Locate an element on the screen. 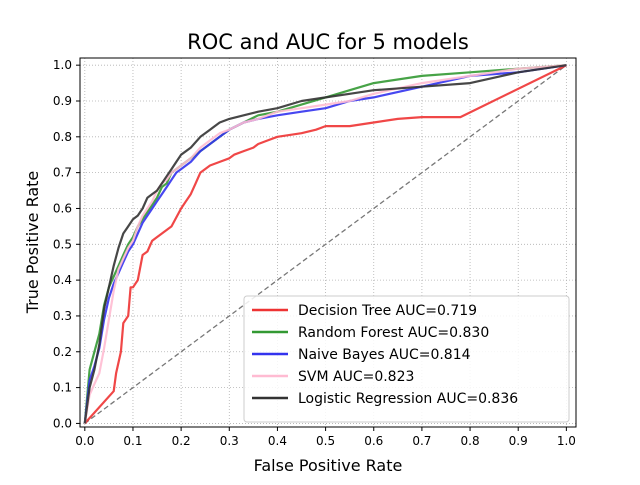 This screenshot has height=485, width=640. x-axis-label: False Positive Rate is located at coordinates (328, 465).